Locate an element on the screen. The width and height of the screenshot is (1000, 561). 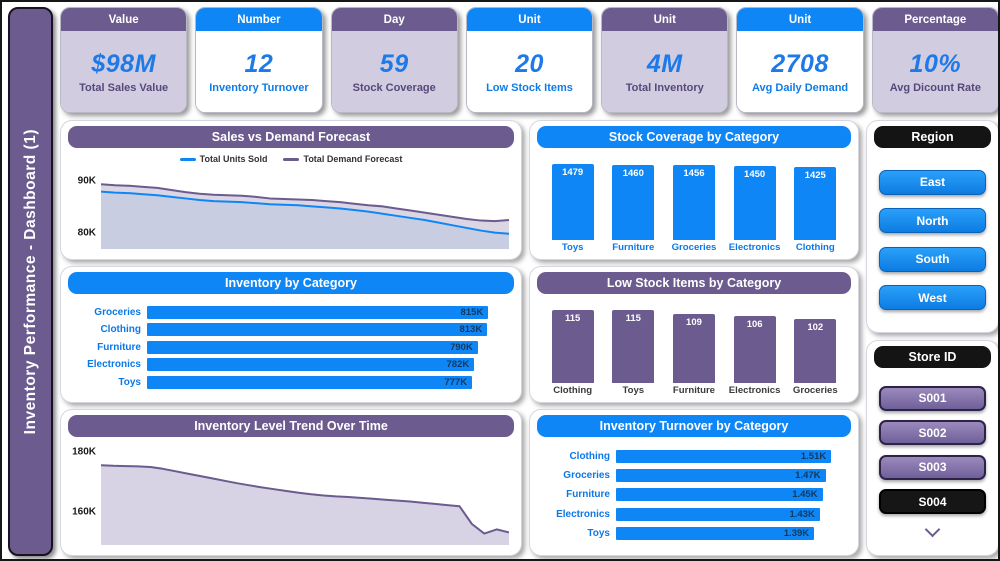
bar-clothing: 1.51K is located at coordinates (724, 457).